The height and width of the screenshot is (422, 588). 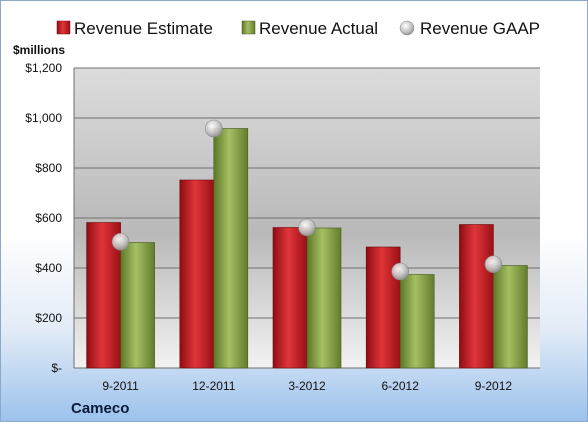 What do you see at coordinates (143, 28) in the screenshot?
I see `legend-label-revenue-estimate: Revenue Estimate` at bounding box center [143, 28].